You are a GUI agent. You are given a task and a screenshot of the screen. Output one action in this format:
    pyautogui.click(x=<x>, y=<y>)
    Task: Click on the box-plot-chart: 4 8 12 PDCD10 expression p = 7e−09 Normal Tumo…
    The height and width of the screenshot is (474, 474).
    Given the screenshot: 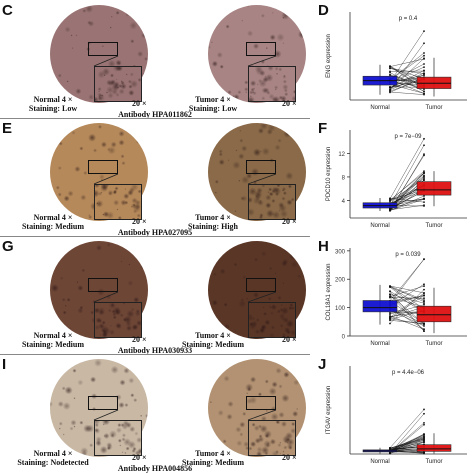 What is the action you would take?
    pyautogui.click(x=396, y=179)
    